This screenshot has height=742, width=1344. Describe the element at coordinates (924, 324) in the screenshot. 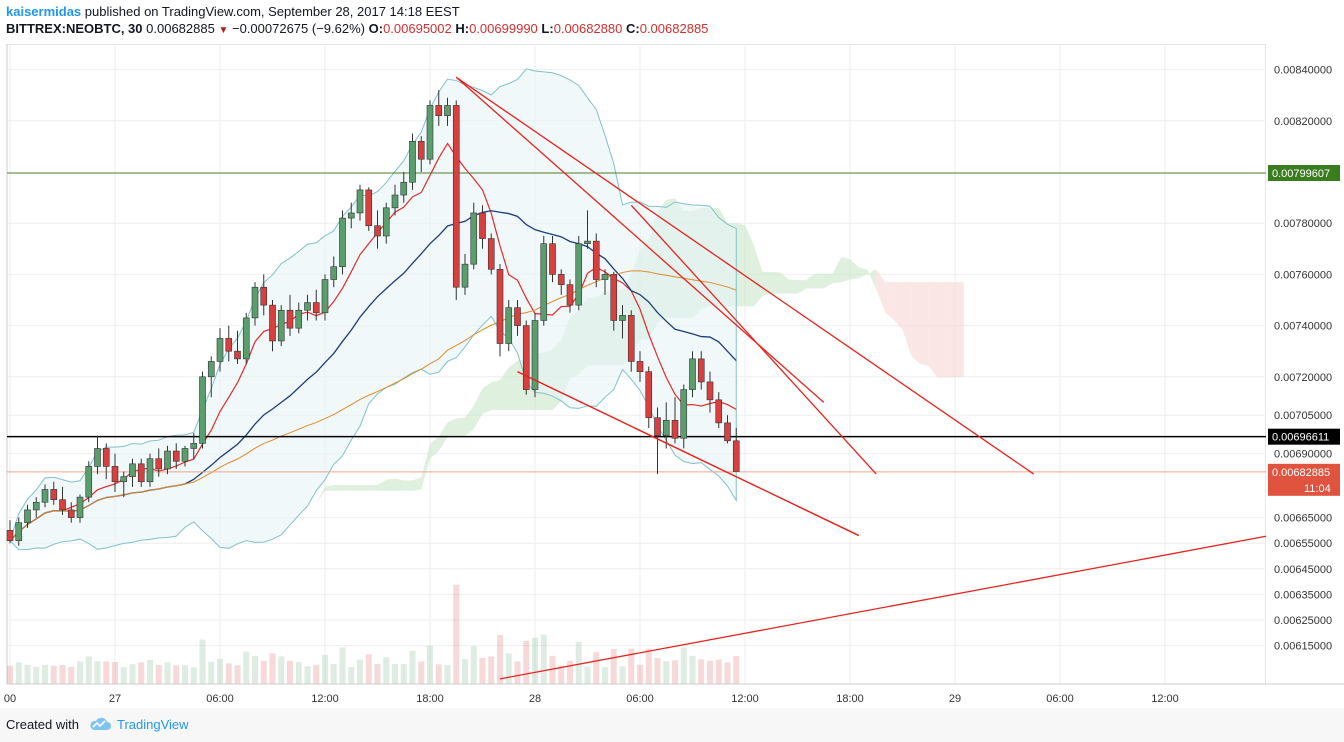

I see `cloud-bearish-segment` at that location.